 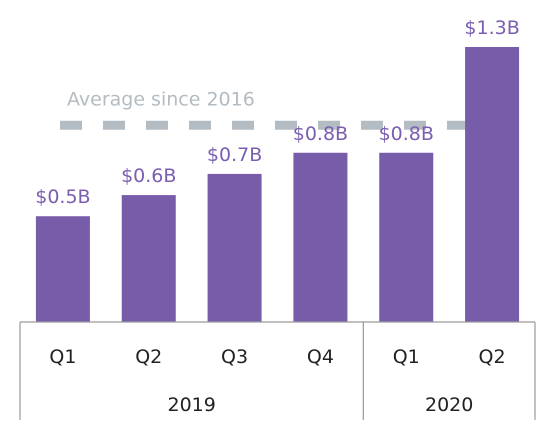 I want to click on x-tick-label-4: Q4, so click(x=320, y=357).